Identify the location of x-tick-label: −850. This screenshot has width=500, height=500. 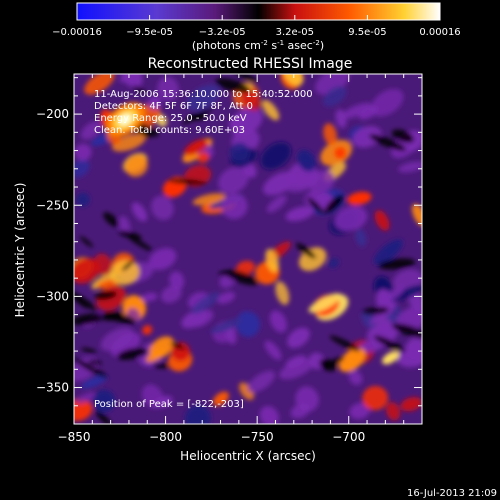
(74, 437).